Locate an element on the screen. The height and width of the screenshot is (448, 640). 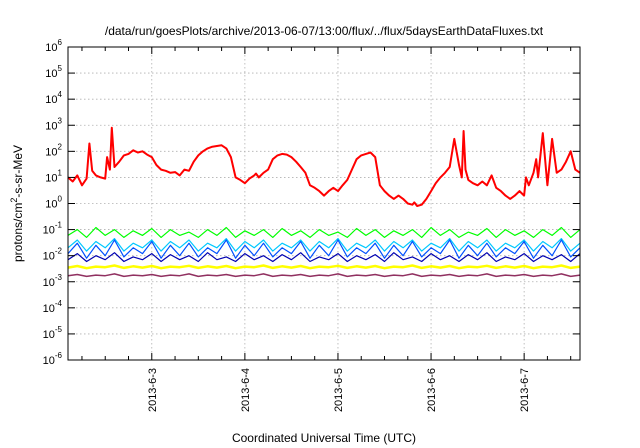
y-tick-label: 10¹ is located at coordinates (53, 176).